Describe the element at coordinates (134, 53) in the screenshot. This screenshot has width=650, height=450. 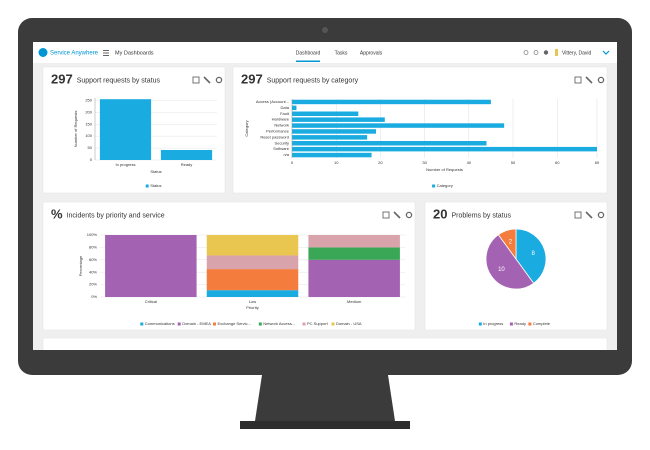
I see `section: My Dashboards` at that location.